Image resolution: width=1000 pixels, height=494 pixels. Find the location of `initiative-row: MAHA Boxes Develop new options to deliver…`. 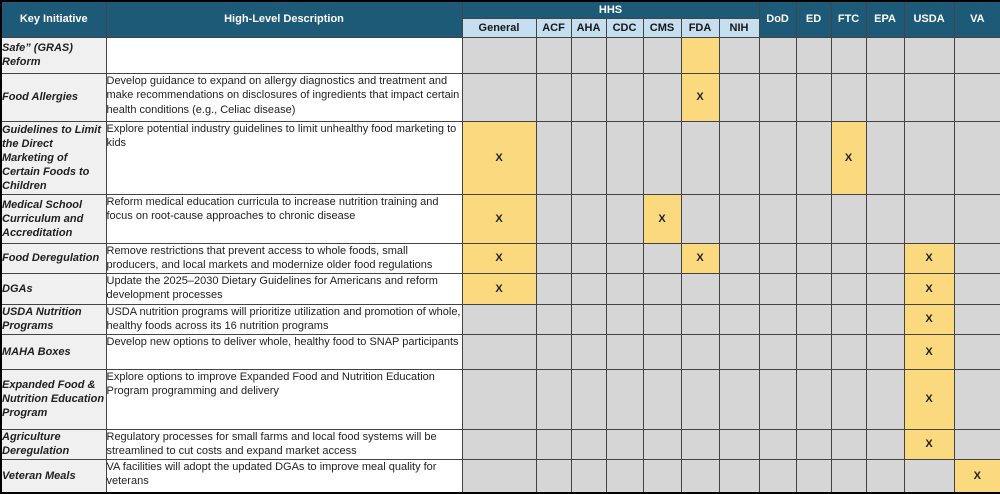

initiative-row: MAHA Boxes Develop new options to deliver… is located at coordinates (500, 351).